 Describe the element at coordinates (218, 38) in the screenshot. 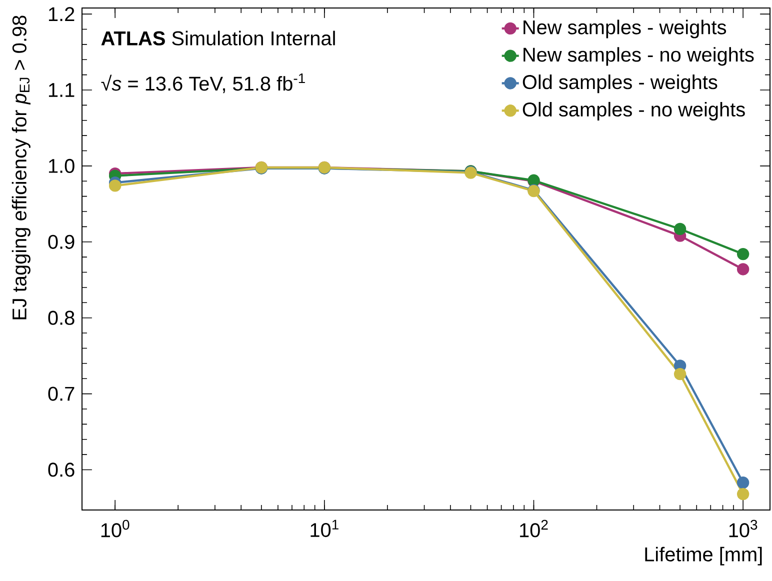

I see `annotation: ATLAS Simulation Internal` at that location.